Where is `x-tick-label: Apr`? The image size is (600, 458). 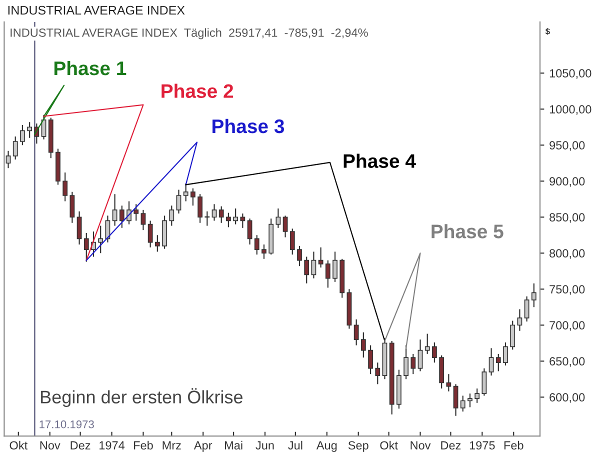 x-tick-label: Apr is located at coordinates (203, 446).